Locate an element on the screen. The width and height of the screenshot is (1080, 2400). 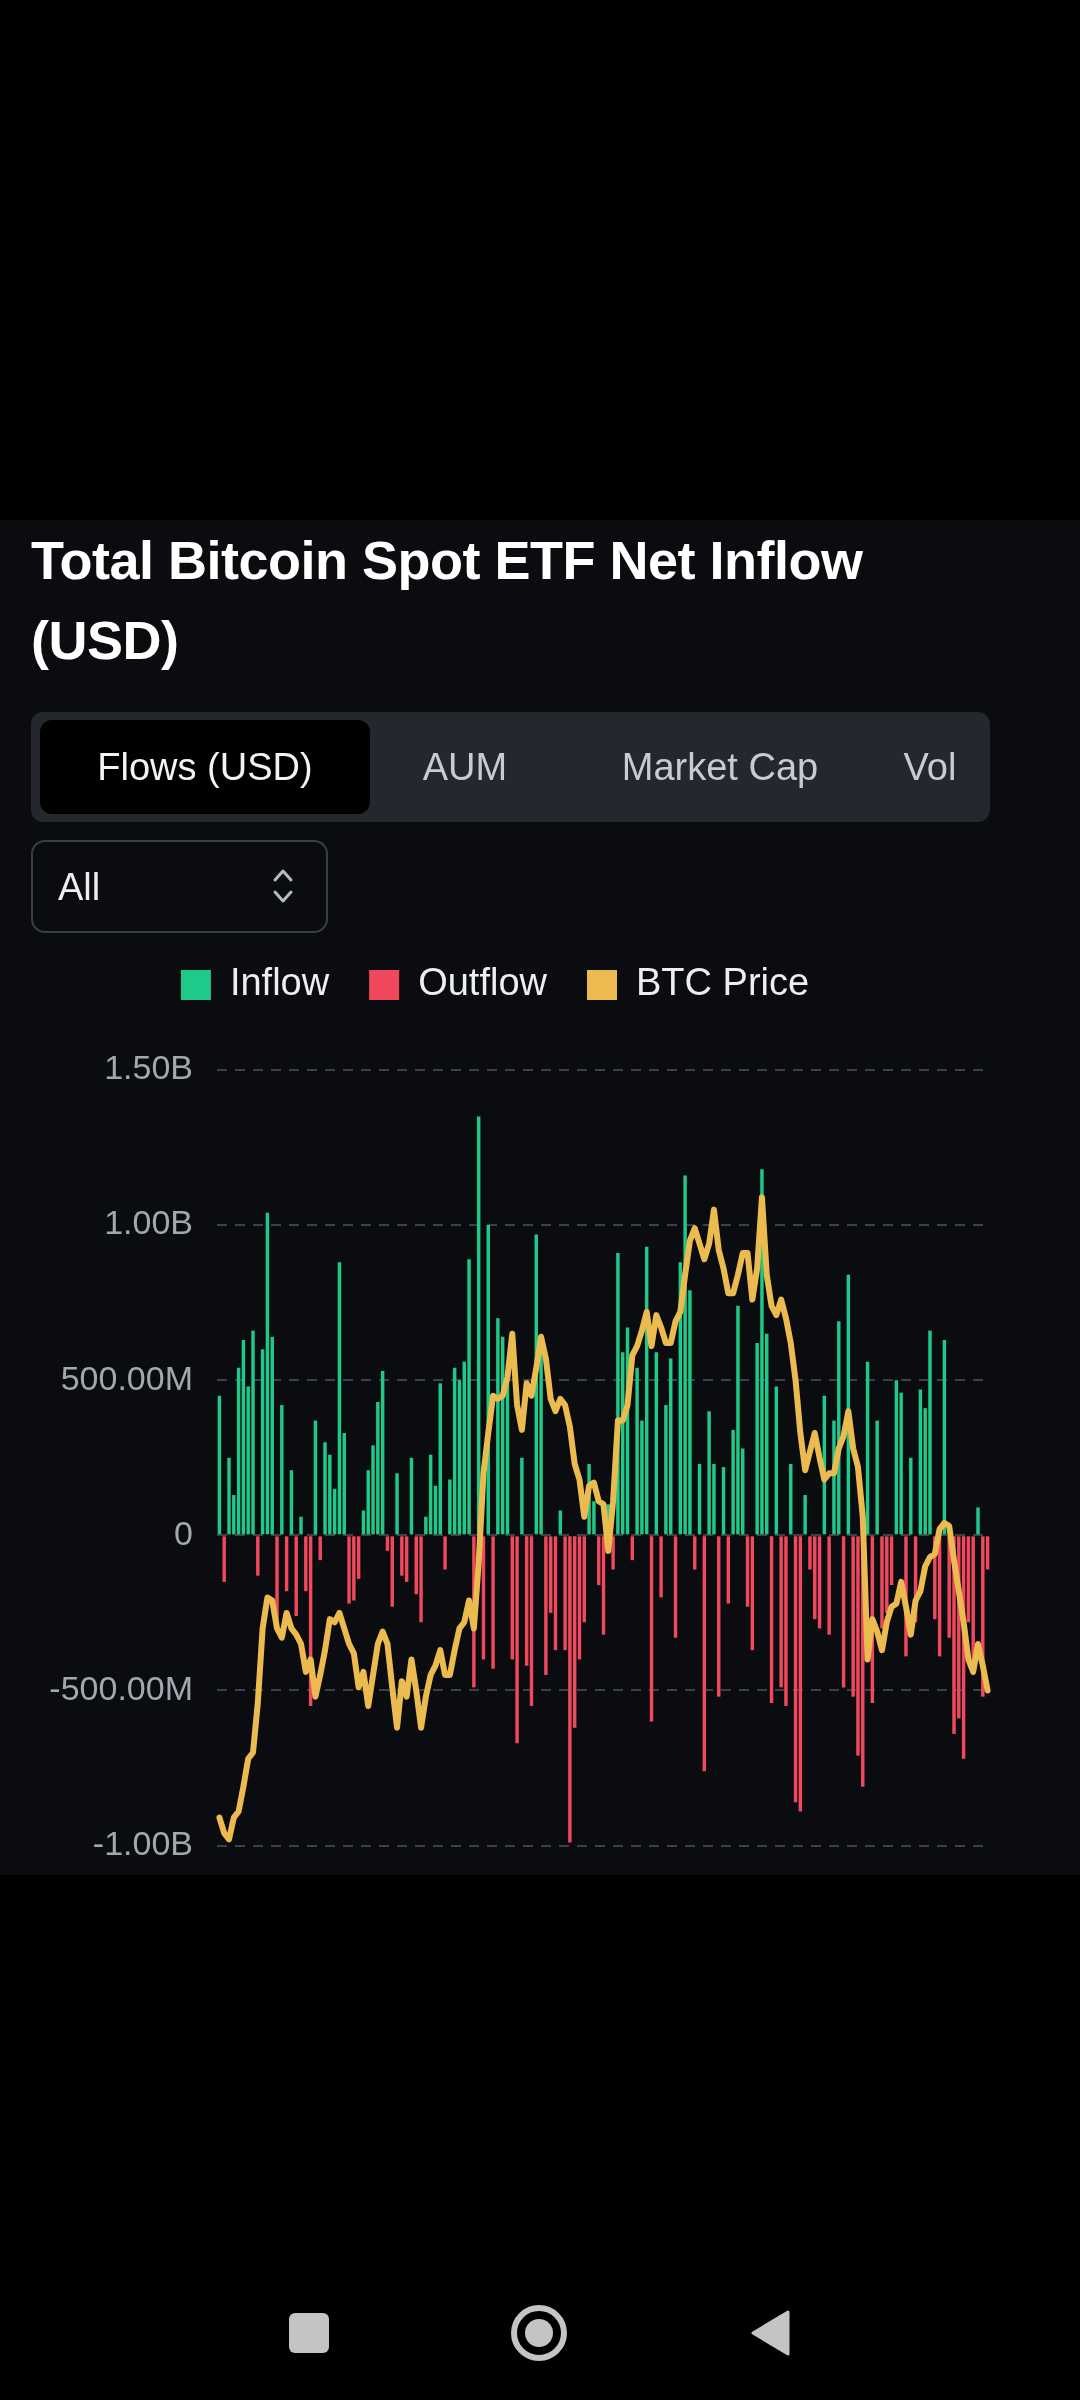
tab: Flows (USD) is located at coordinates (205, 767).